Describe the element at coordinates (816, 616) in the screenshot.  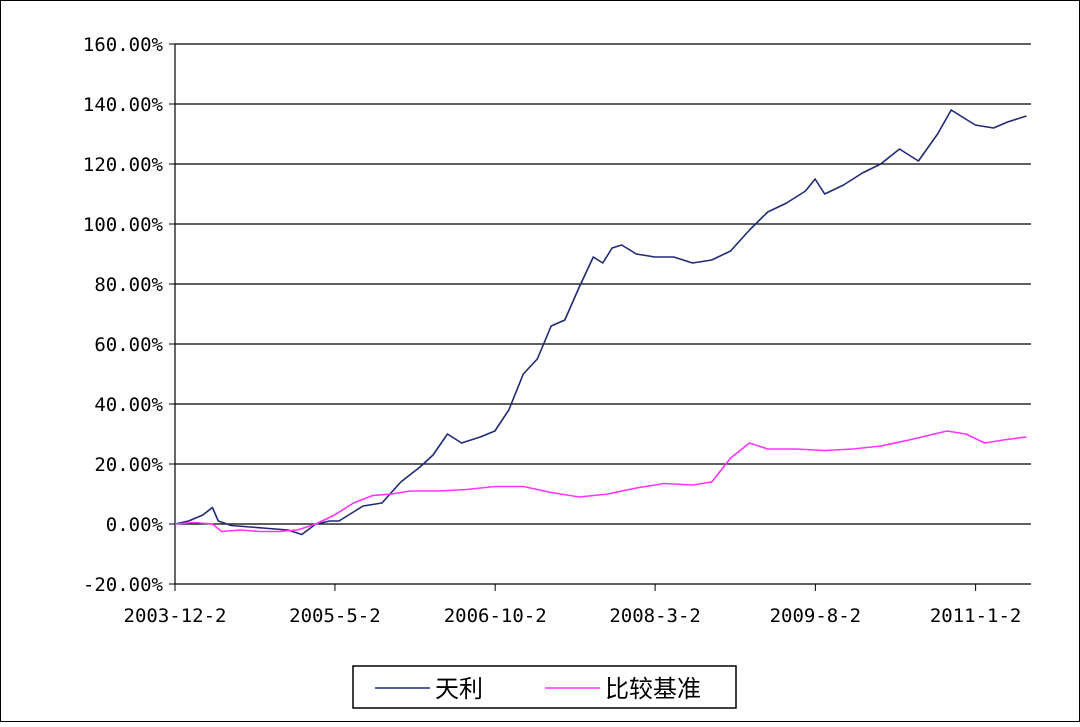
I see `x-tick-label: 2009-8-2` at that location.